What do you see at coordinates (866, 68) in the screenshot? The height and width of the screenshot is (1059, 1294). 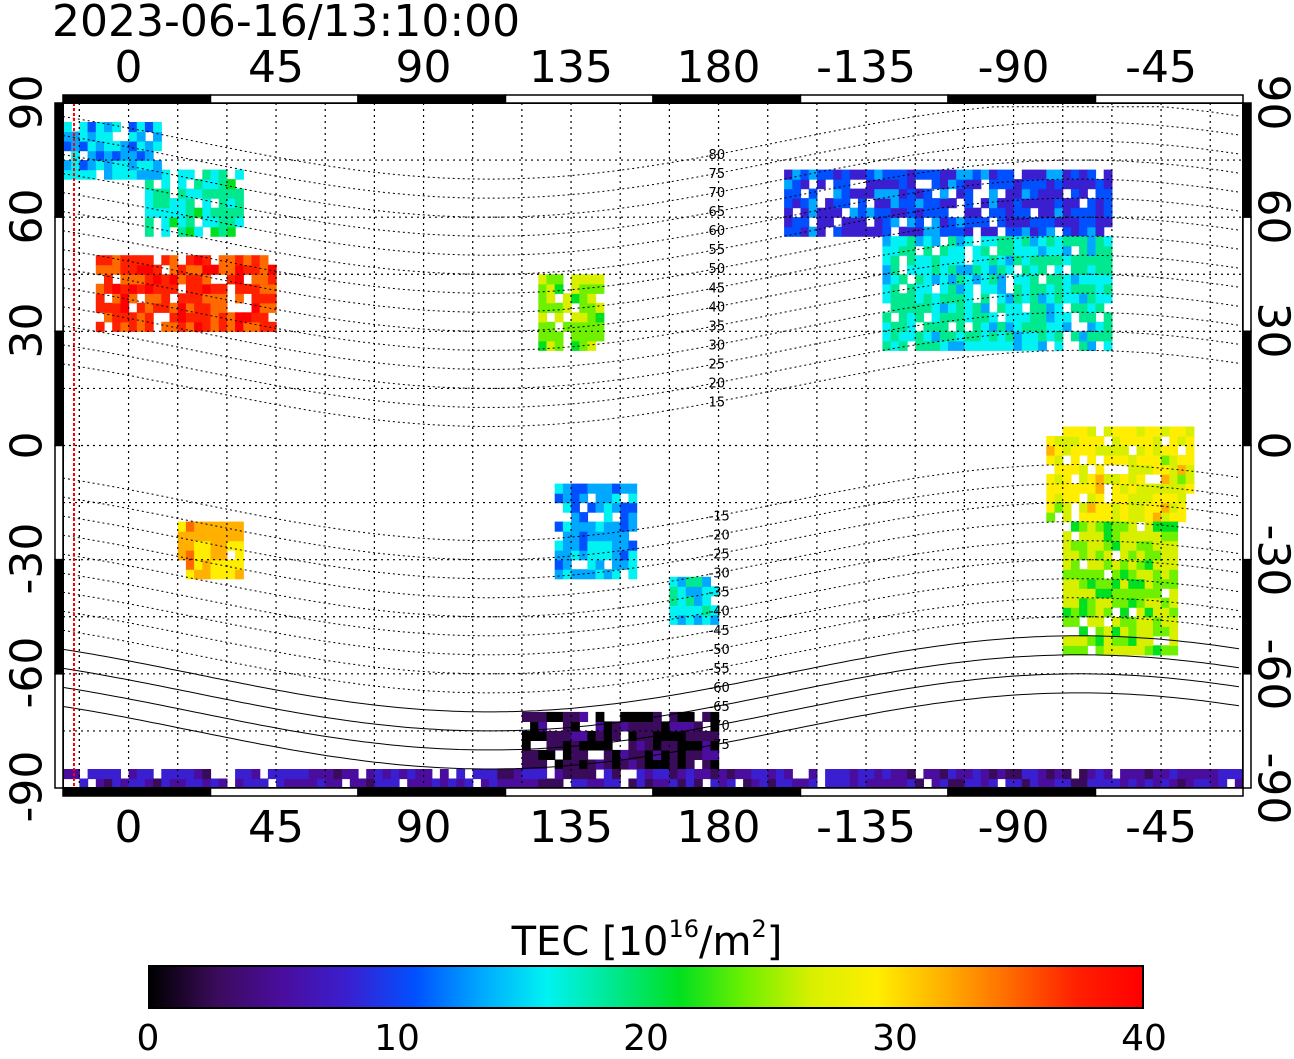 I see `top-lon-label: -135` at bounding box center [866, 68].